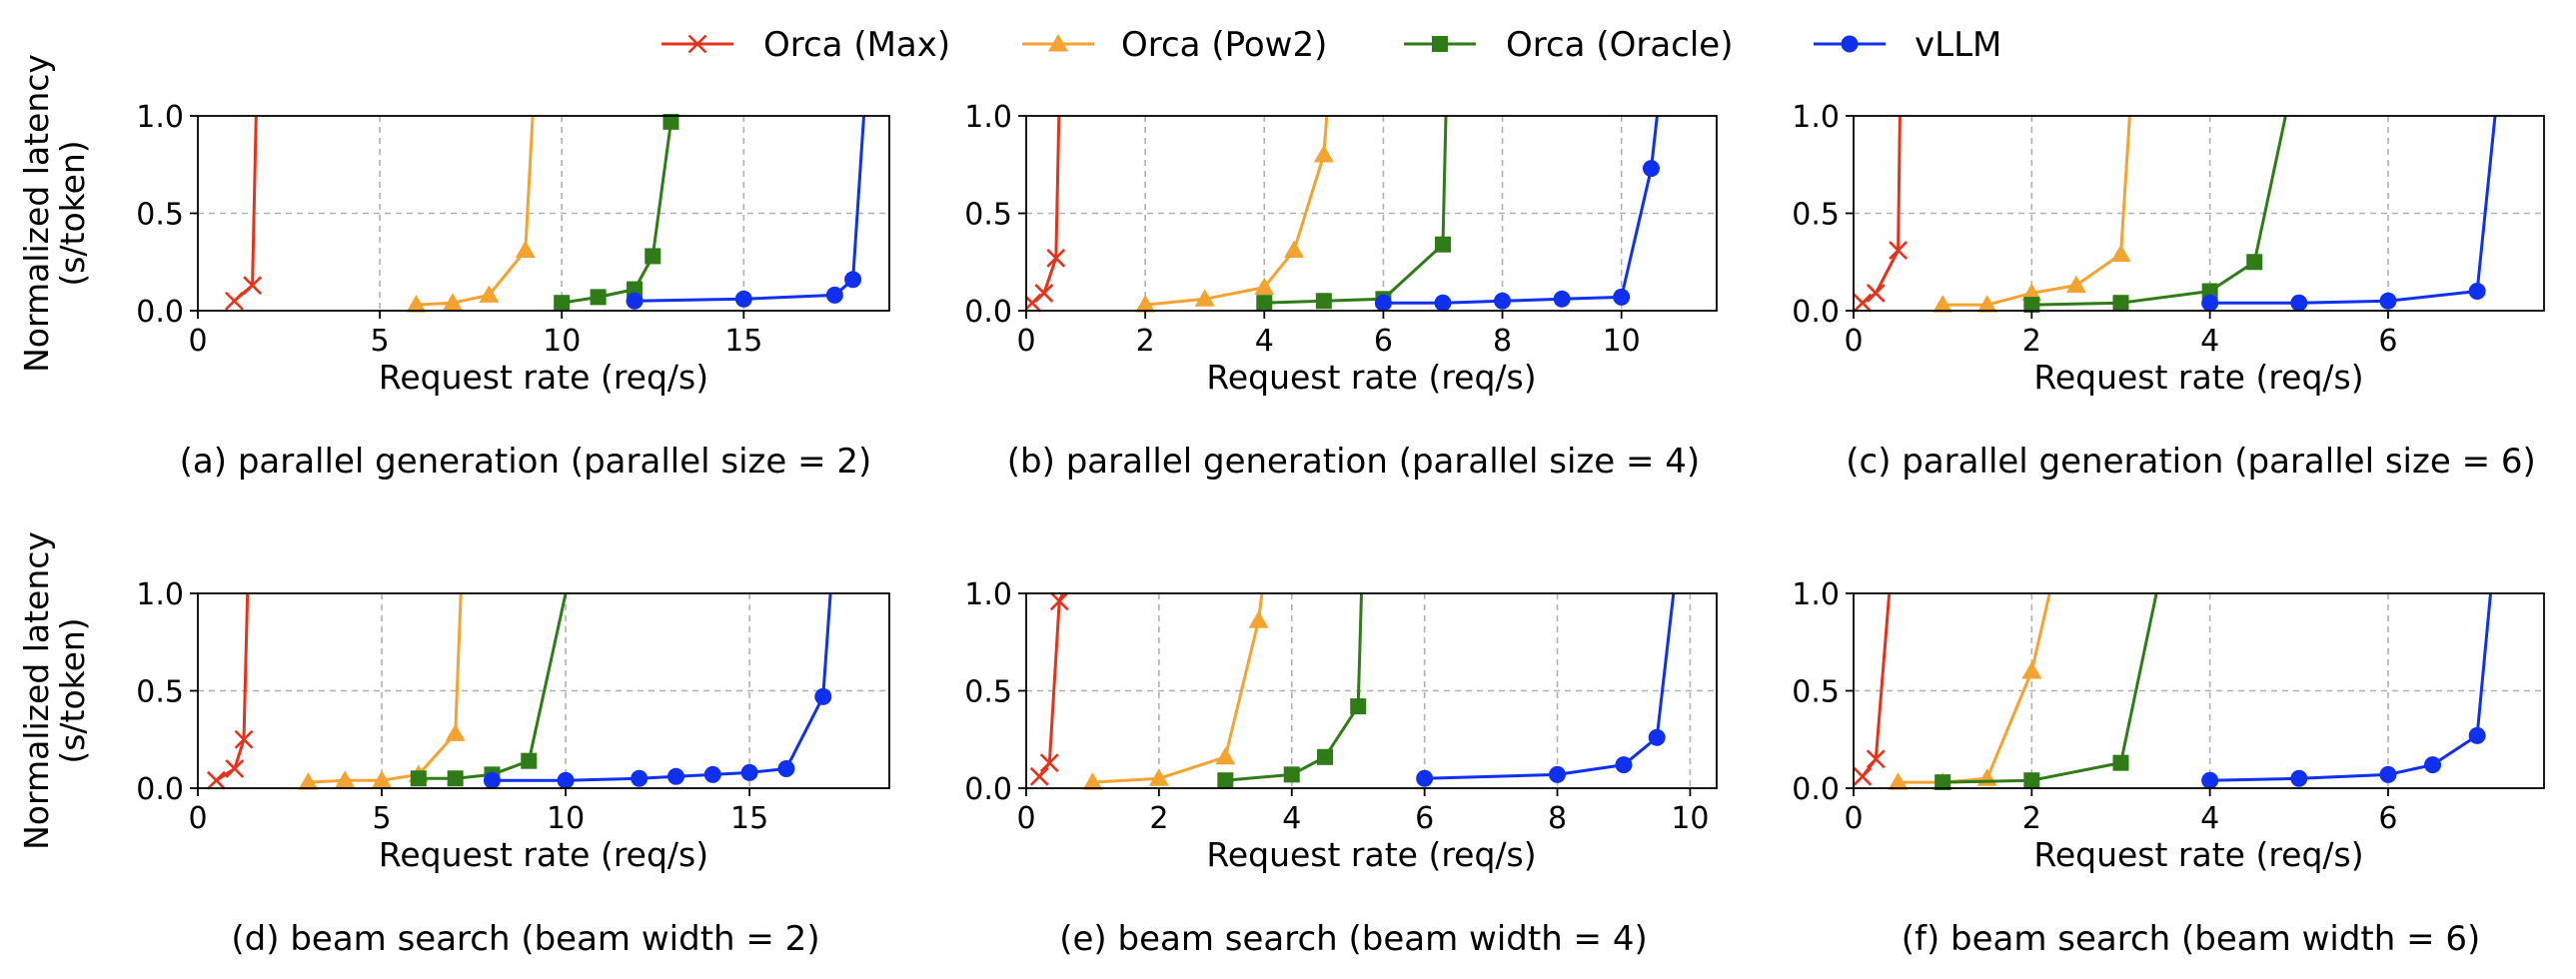 Image resolution: width=2576 pixels, height=979 pixels. Describe the element at coordinates (1557, 818) in the screenshot. I see `x-tick-label: 8` at that location.